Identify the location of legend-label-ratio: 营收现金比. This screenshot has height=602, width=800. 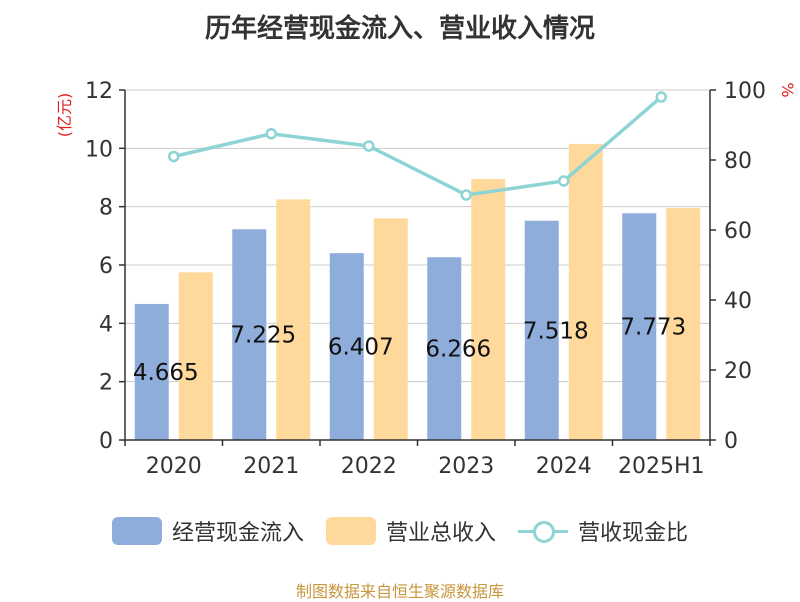
(633, 533).